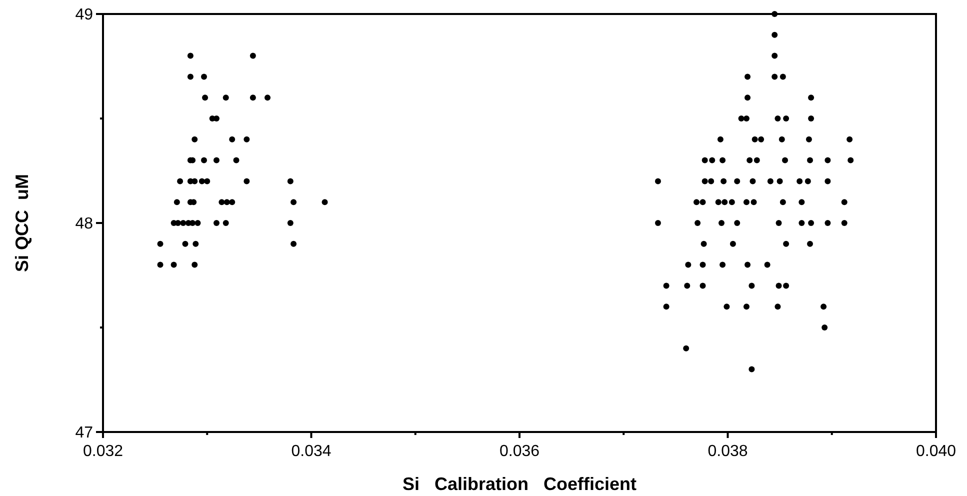 This screenshot has height=496, width=967. Describe the element at coordinates (84, 15) in the screenshot. I see `y-tick-label: 49` at that location.